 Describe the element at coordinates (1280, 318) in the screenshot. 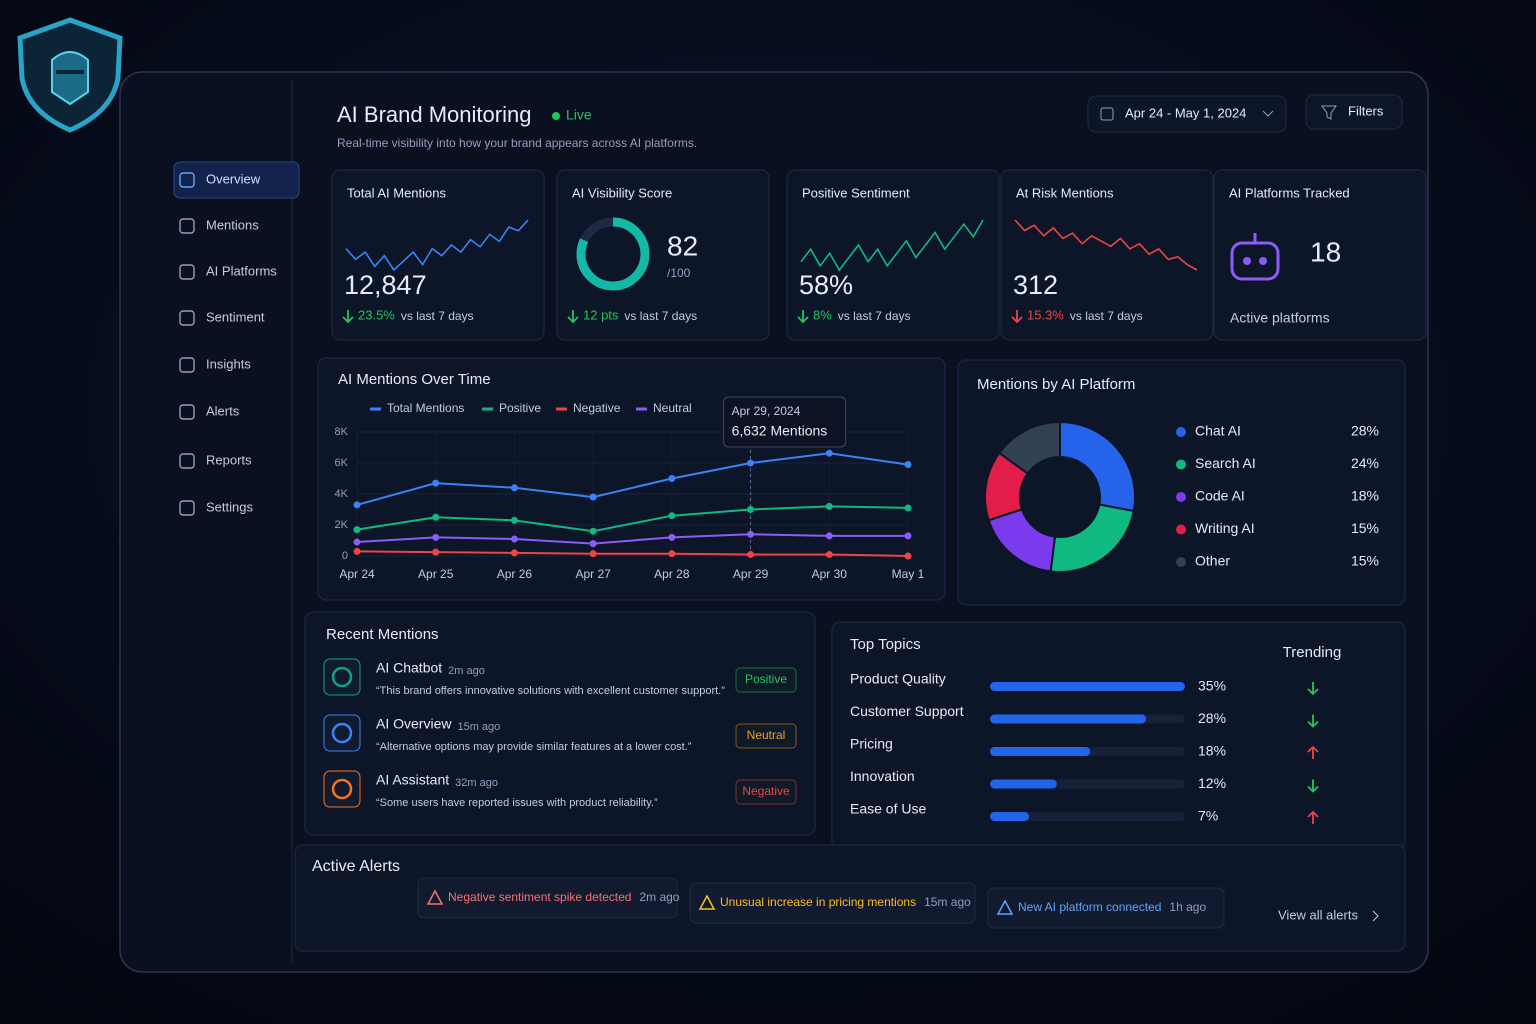

I see `kpi-caption: Active platforms` at that location.